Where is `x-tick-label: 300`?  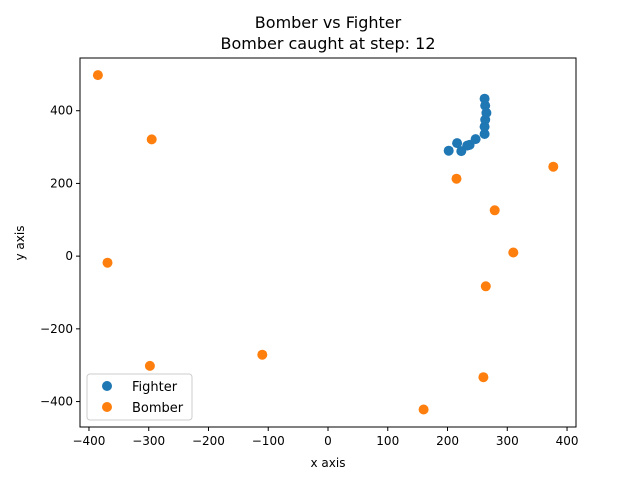 x-tick-label: 300 is located at coordinates (507, 441).